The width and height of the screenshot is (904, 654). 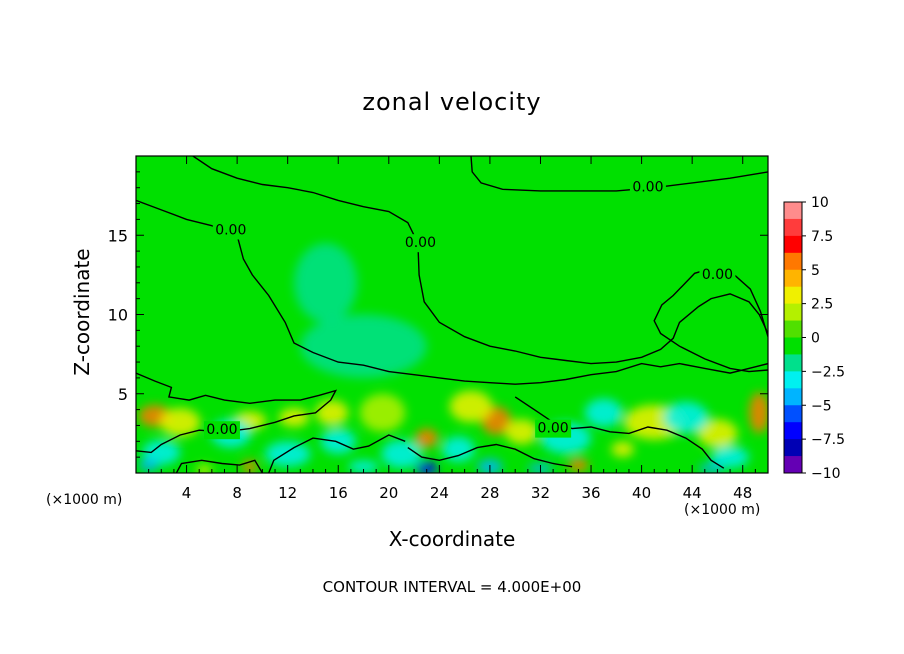 I want to click on contour-interval-note: CONTOUR INTERVAL = 4.000E+00, so click(x=452, y=587).